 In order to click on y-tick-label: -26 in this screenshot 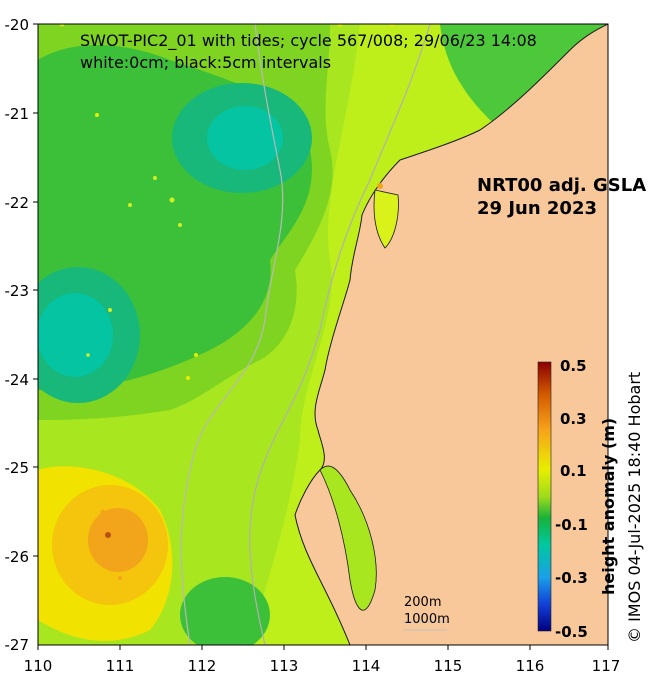, I will do `click(17, 557)`.